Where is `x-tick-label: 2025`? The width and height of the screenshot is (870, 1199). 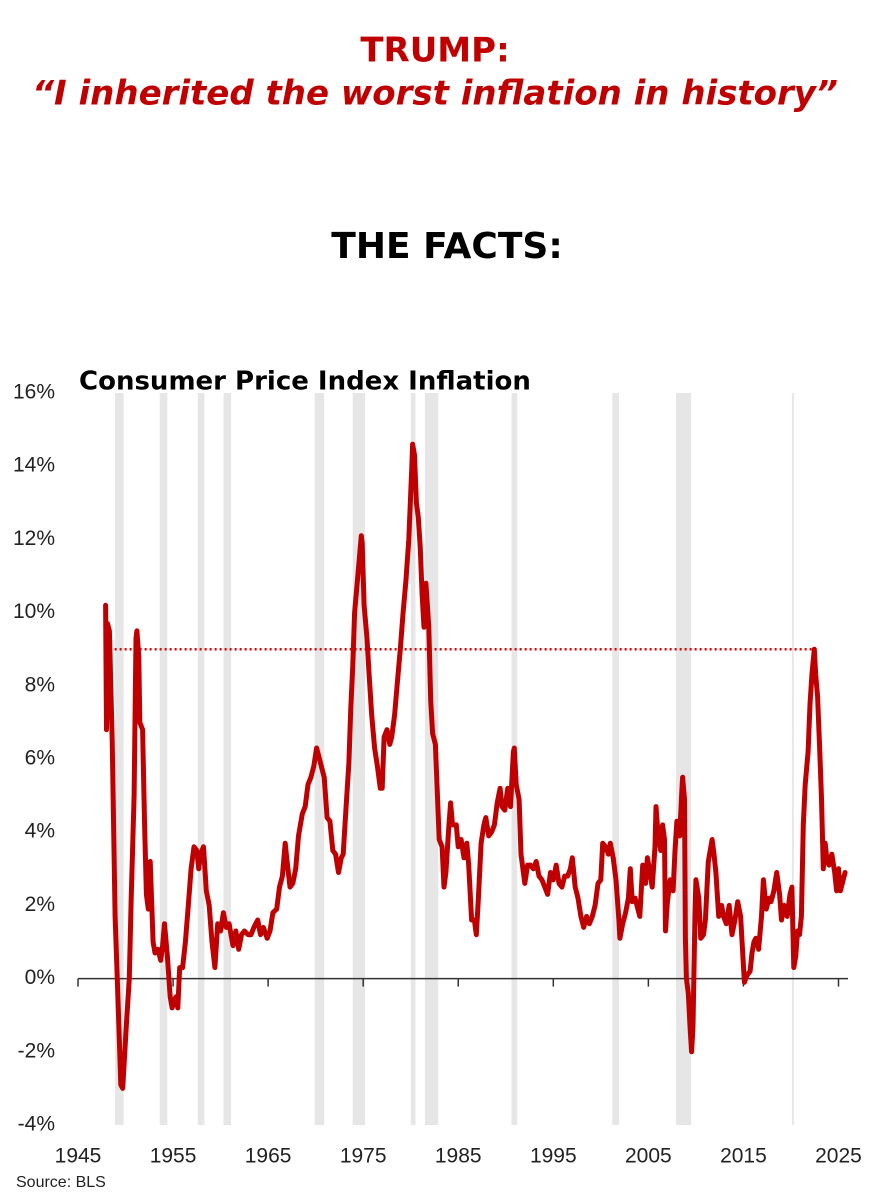 x-tick-label: 2025 is located at coordinates (838, 1156).